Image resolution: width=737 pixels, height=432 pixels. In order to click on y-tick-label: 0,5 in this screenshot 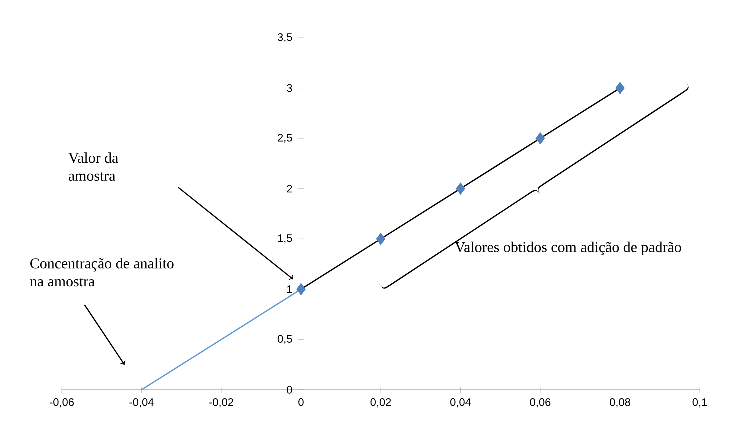, I will do `click(285, 339)`.